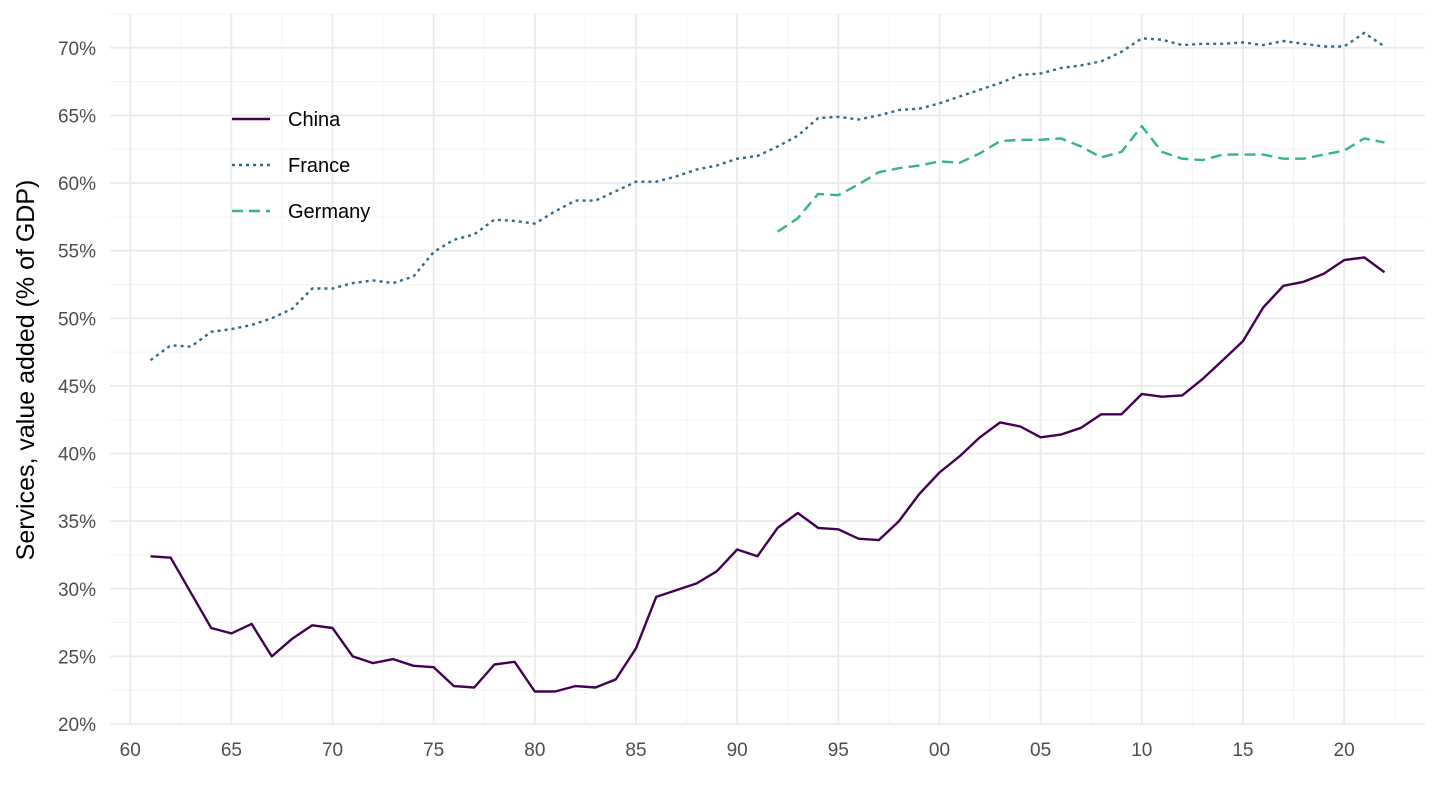 This screenshot has height=810, width=1440. I want to click on y-axis-tick-labels: 20% 25% 30% 35% 40% 45% 50% 55% 60% 65% 70%, so click(77, 387).